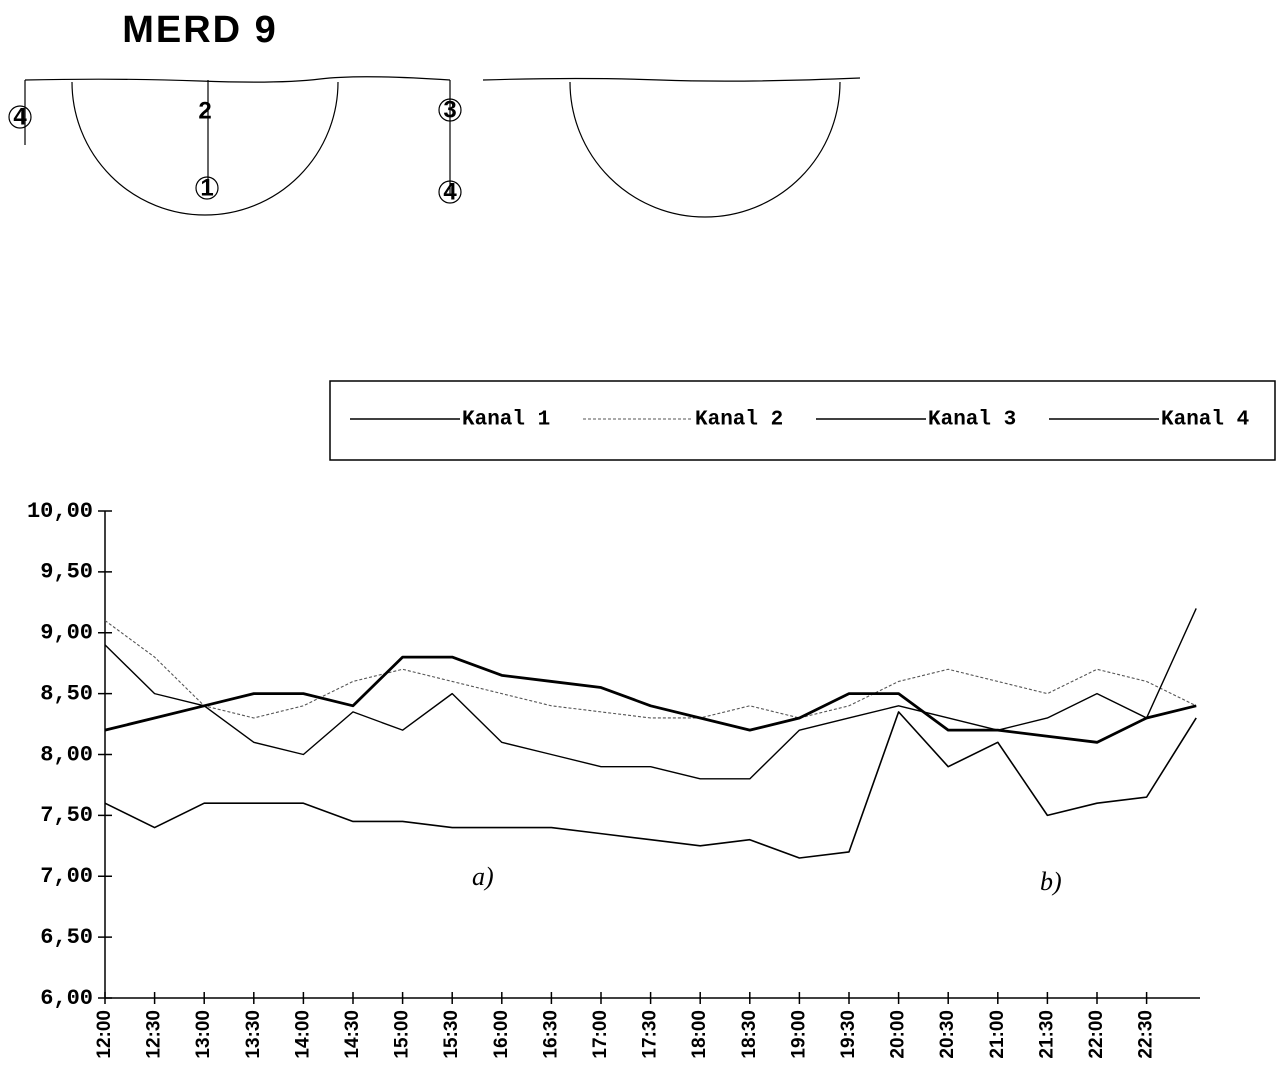 This screenshot has width=1277, height=1078. I want to click on x-tick-label: 16:30, so click(550, 1034).